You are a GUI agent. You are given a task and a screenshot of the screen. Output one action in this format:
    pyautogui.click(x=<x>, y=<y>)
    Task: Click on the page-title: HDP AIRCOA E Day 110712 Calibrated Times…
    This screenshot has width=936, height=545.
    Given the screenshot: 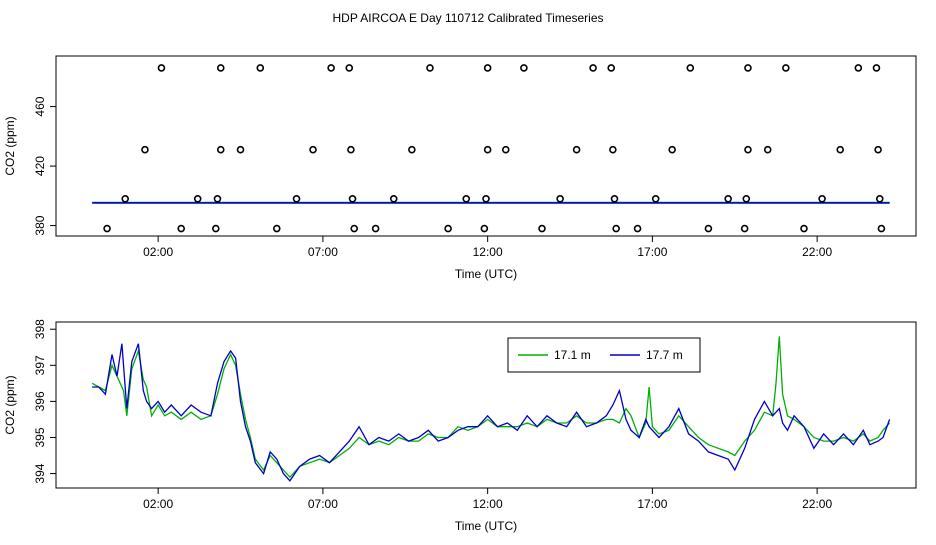 What is the action you would take?
    pyautogui.click(x=467, y=18)
    